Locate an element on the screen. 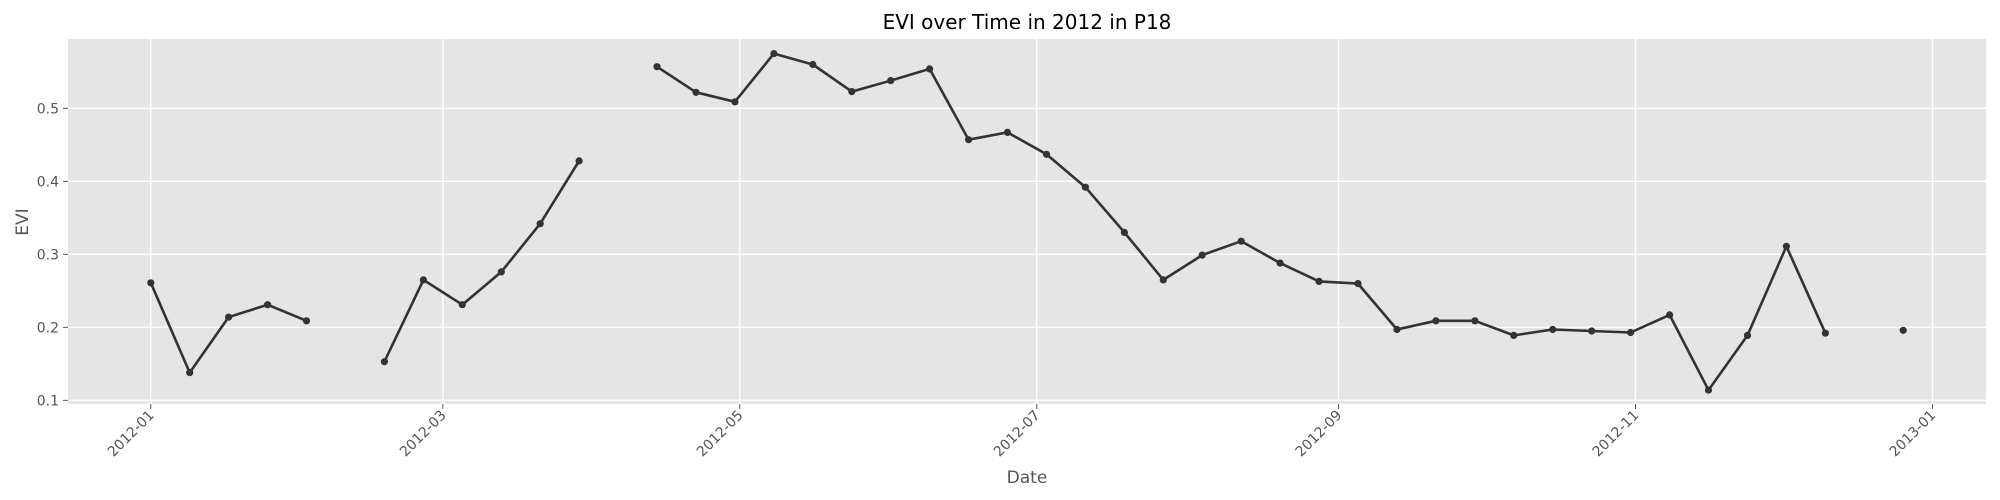 This screenshot has height=500, width=2000. chart-title: EVI over Time in 2012 in P18 is located at coordinates (1027, 22).